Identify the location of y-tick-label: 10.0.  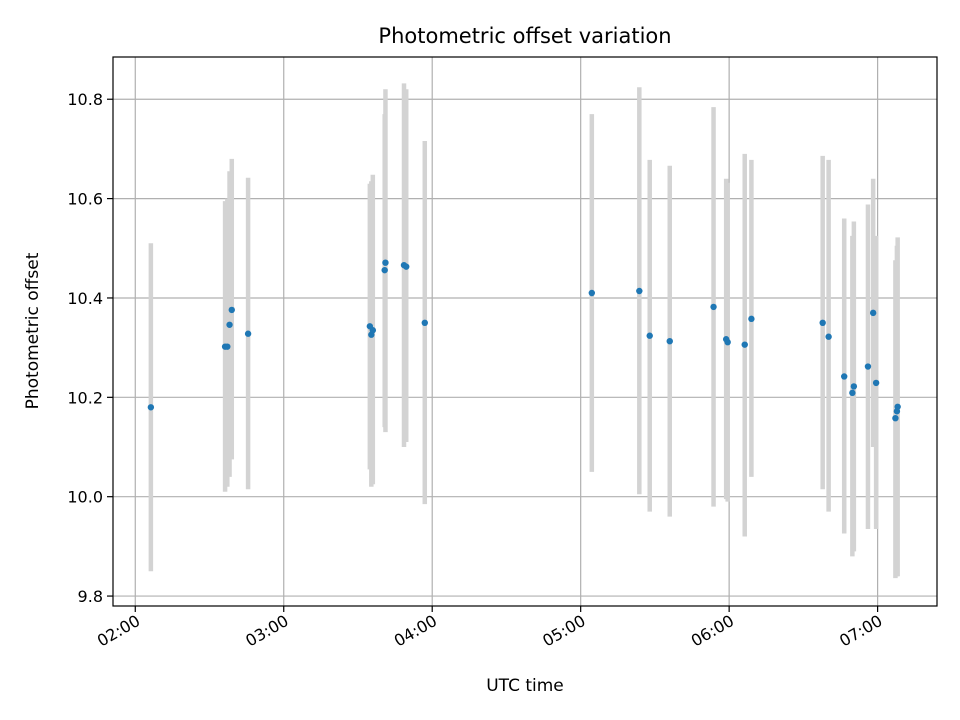
(85, 497).